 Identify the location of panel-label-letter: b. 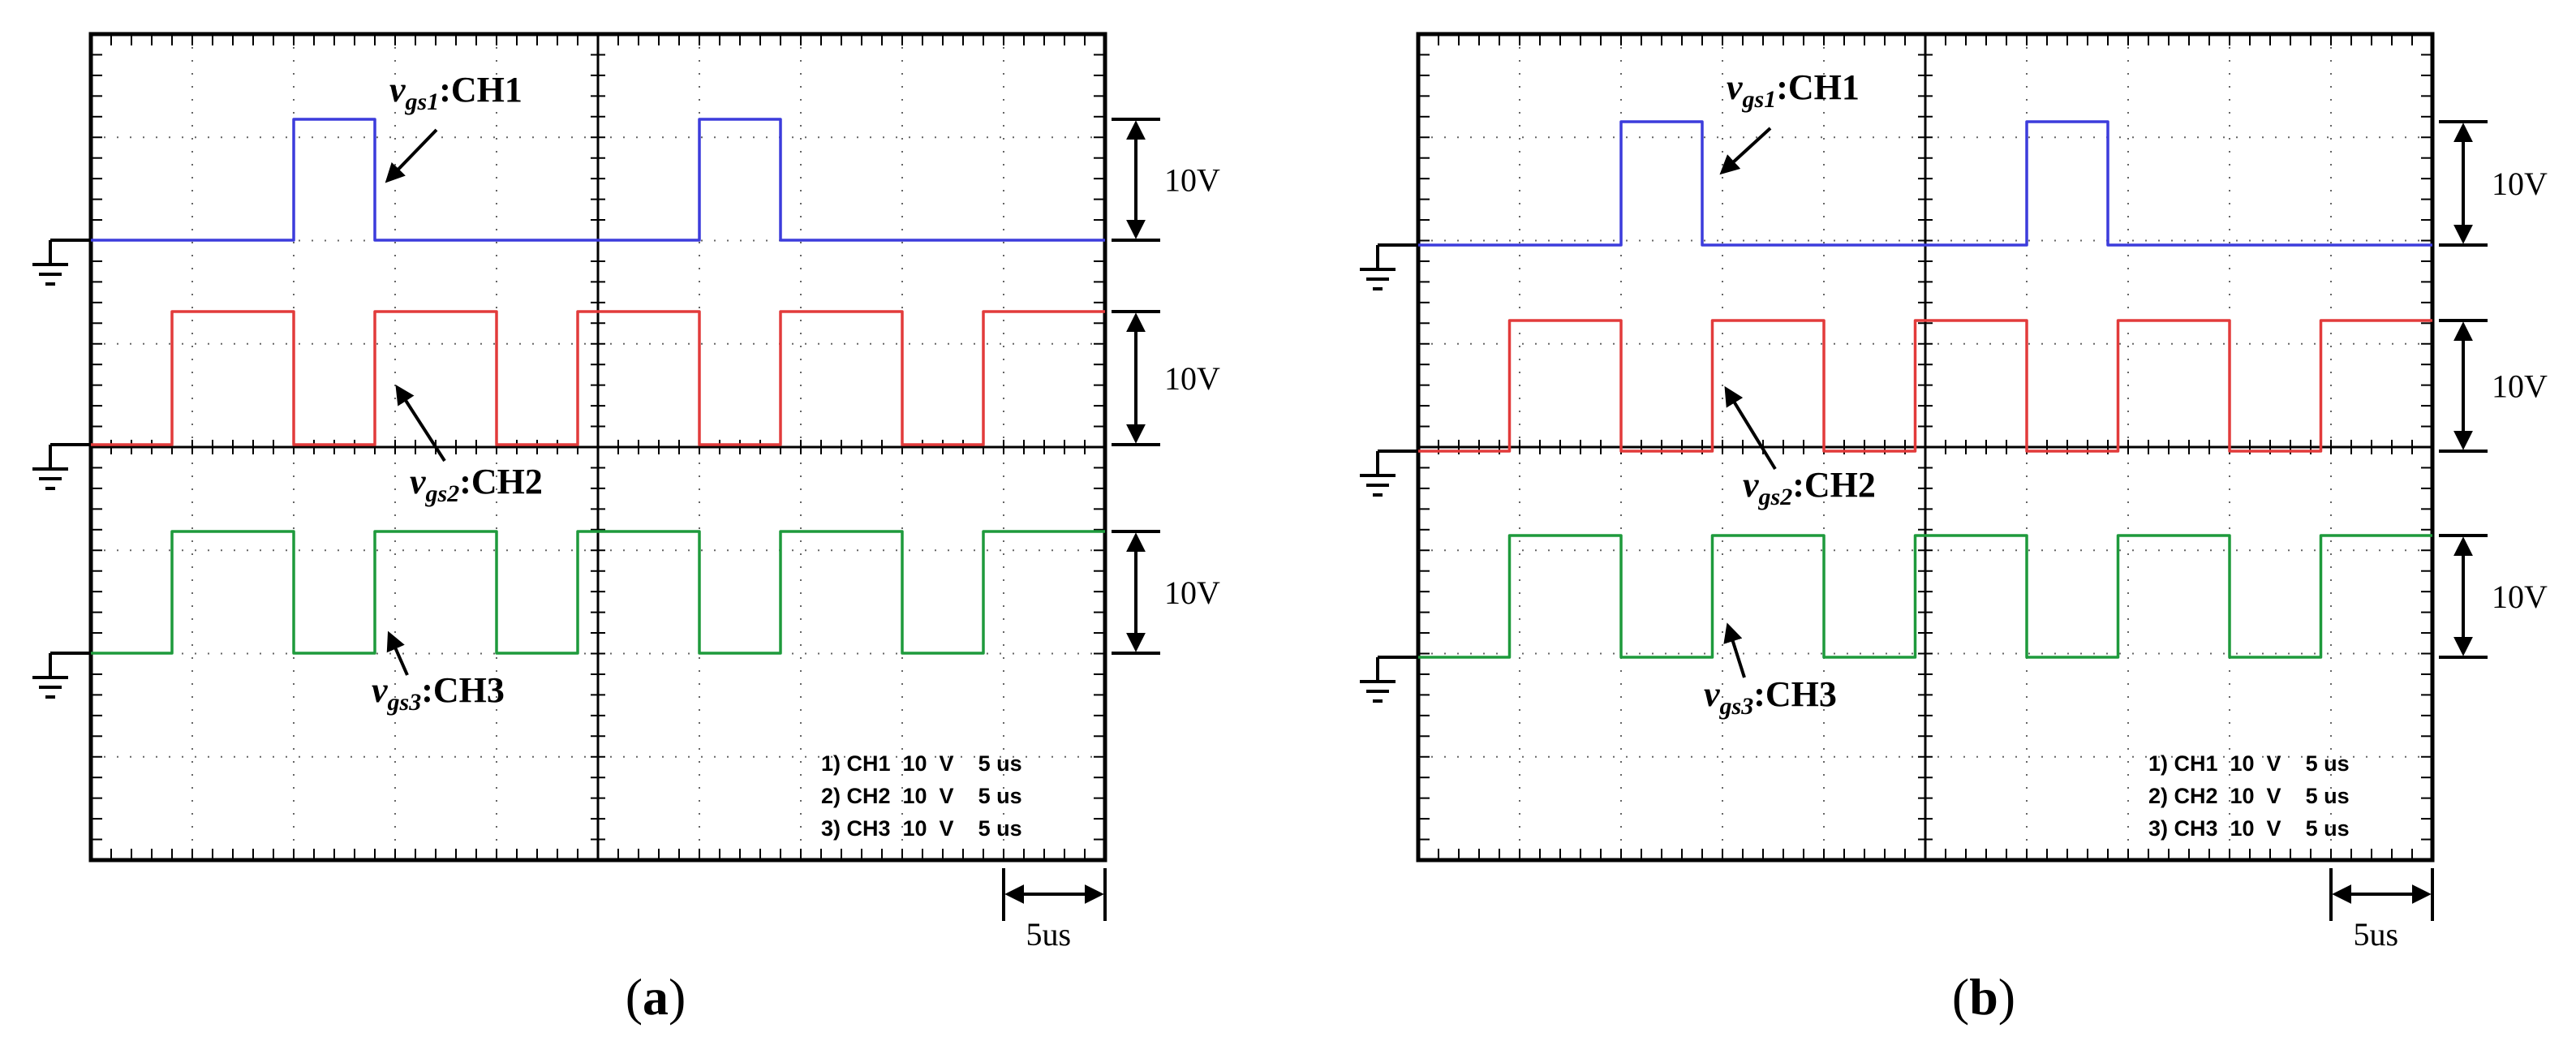
(1983, 997).